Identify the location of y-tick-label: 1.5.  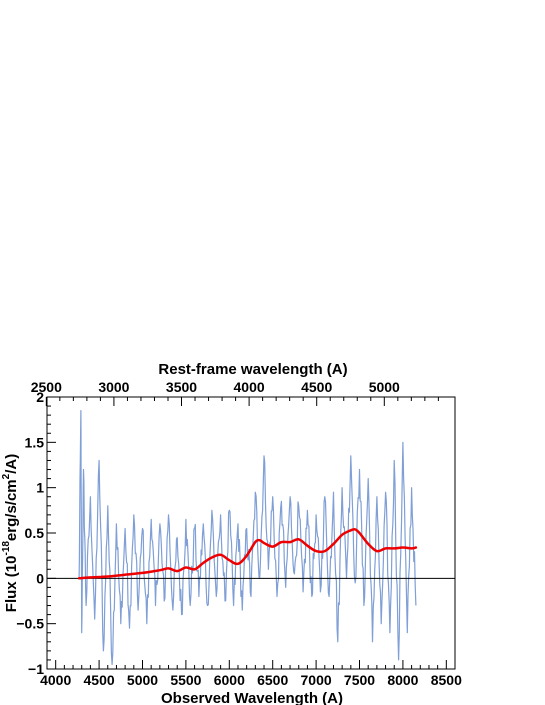
(35, 442).